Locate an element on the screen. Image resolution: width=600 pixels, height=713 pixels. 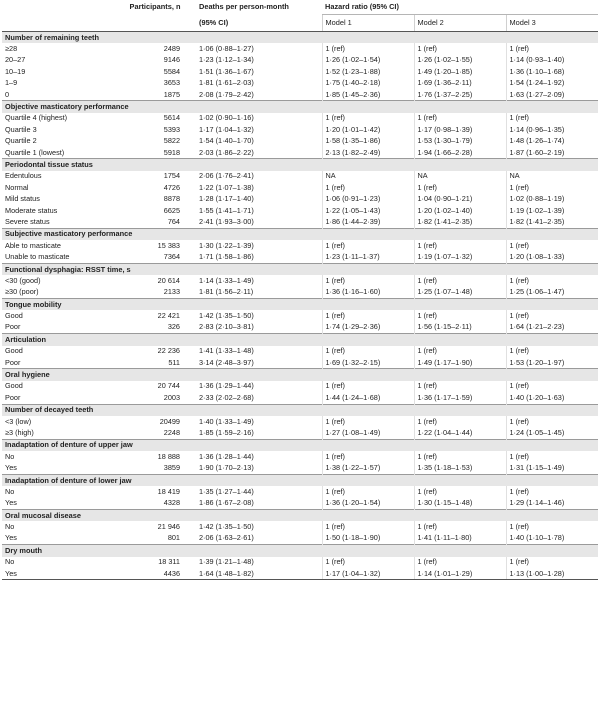
row-label: 1–9 is located at coordinates (11, 83).